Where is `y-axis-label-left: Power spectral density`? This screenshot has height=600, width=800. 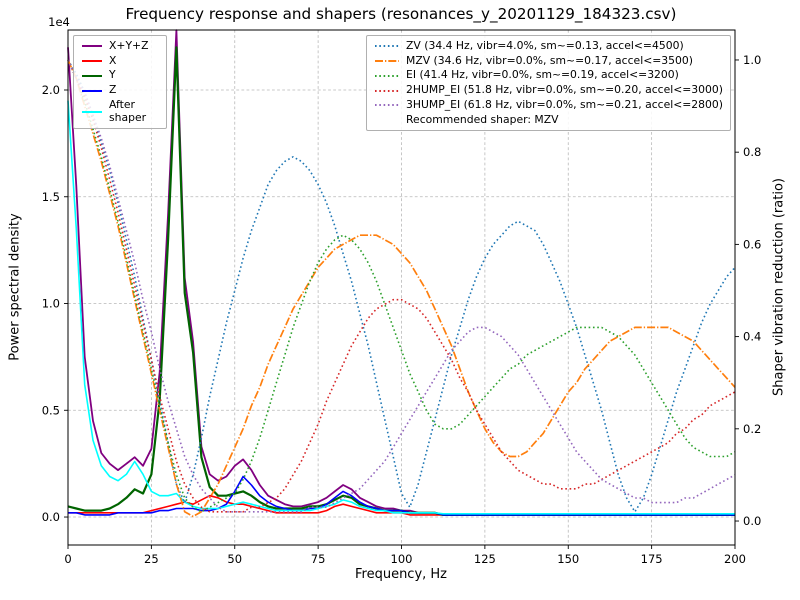 y-axis-label-left: Power spectral density is located at coordinates (15, 287).